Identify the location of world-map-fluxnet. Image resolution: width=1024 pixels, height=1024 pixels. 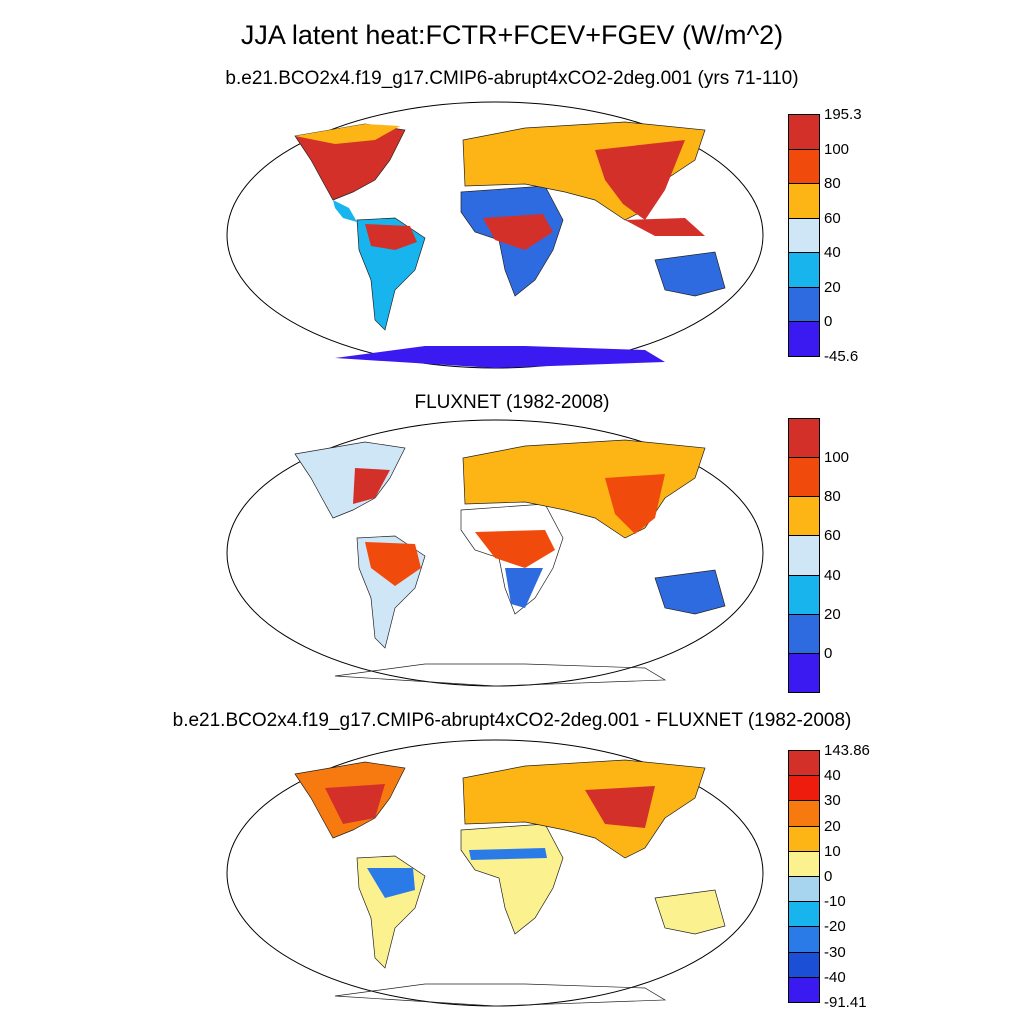
(495, 553).